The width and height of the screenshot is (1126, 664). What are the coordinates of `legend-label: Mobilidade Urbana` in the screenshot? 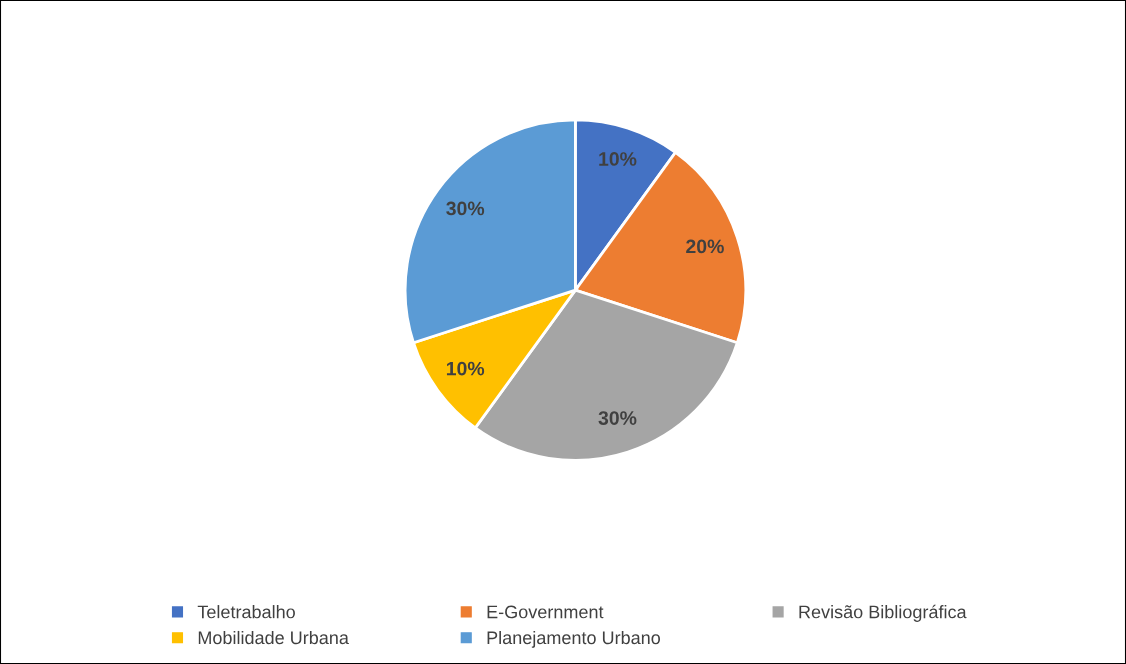 It's located at (273, 637).